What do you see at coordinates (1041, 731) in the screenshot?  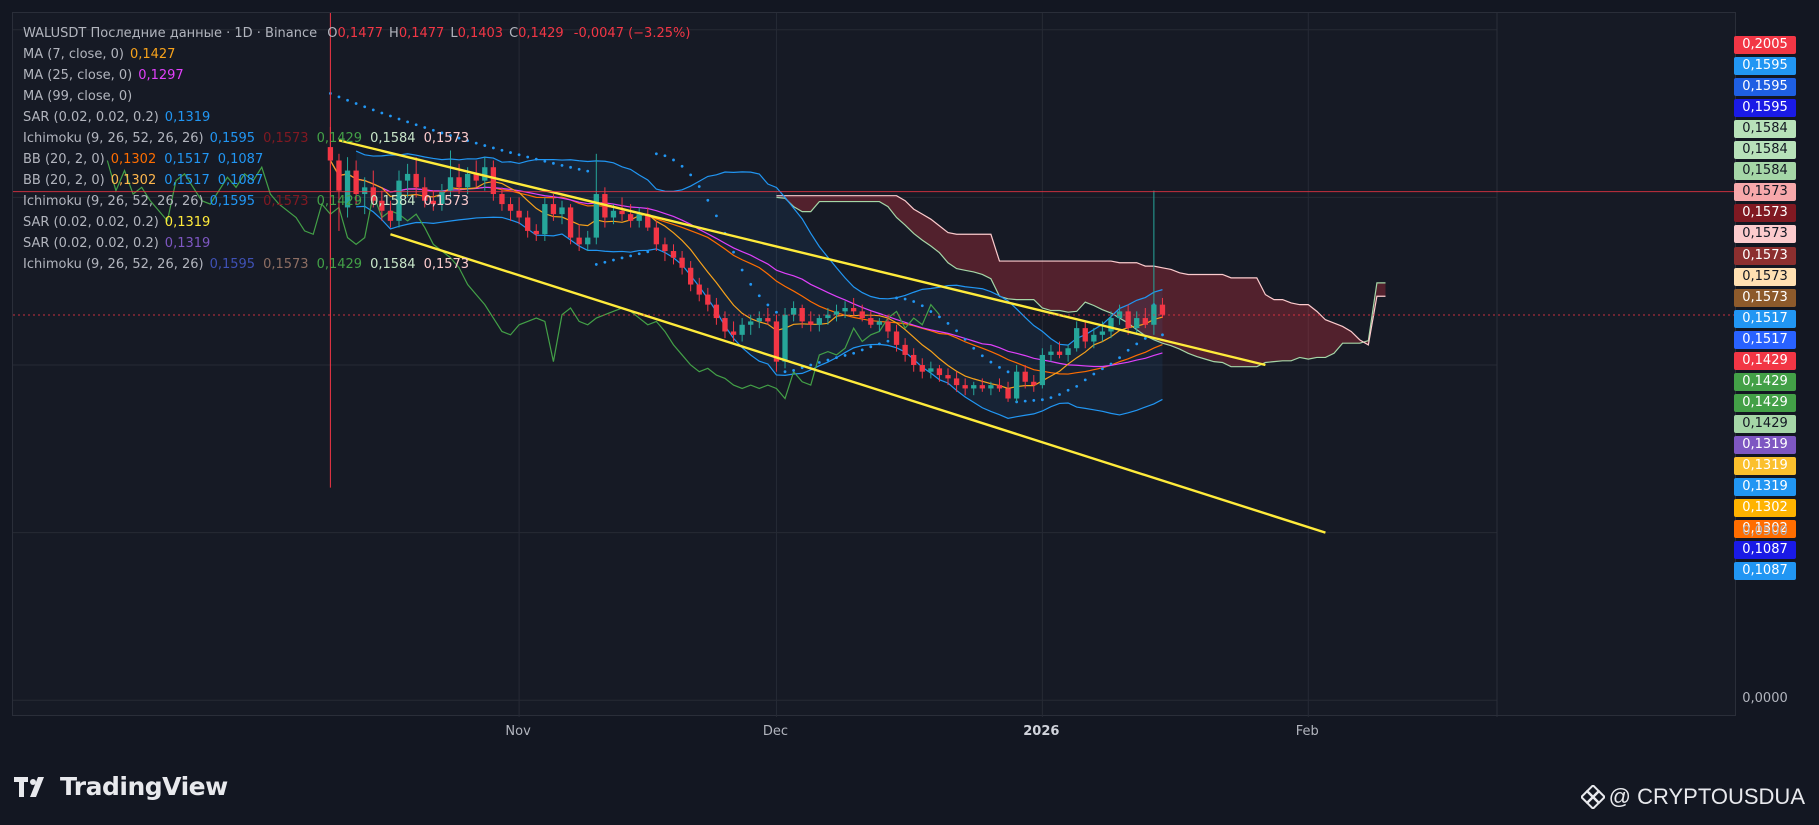 I see `time-tick-label: 2026` at bounding box center [1041, 731].